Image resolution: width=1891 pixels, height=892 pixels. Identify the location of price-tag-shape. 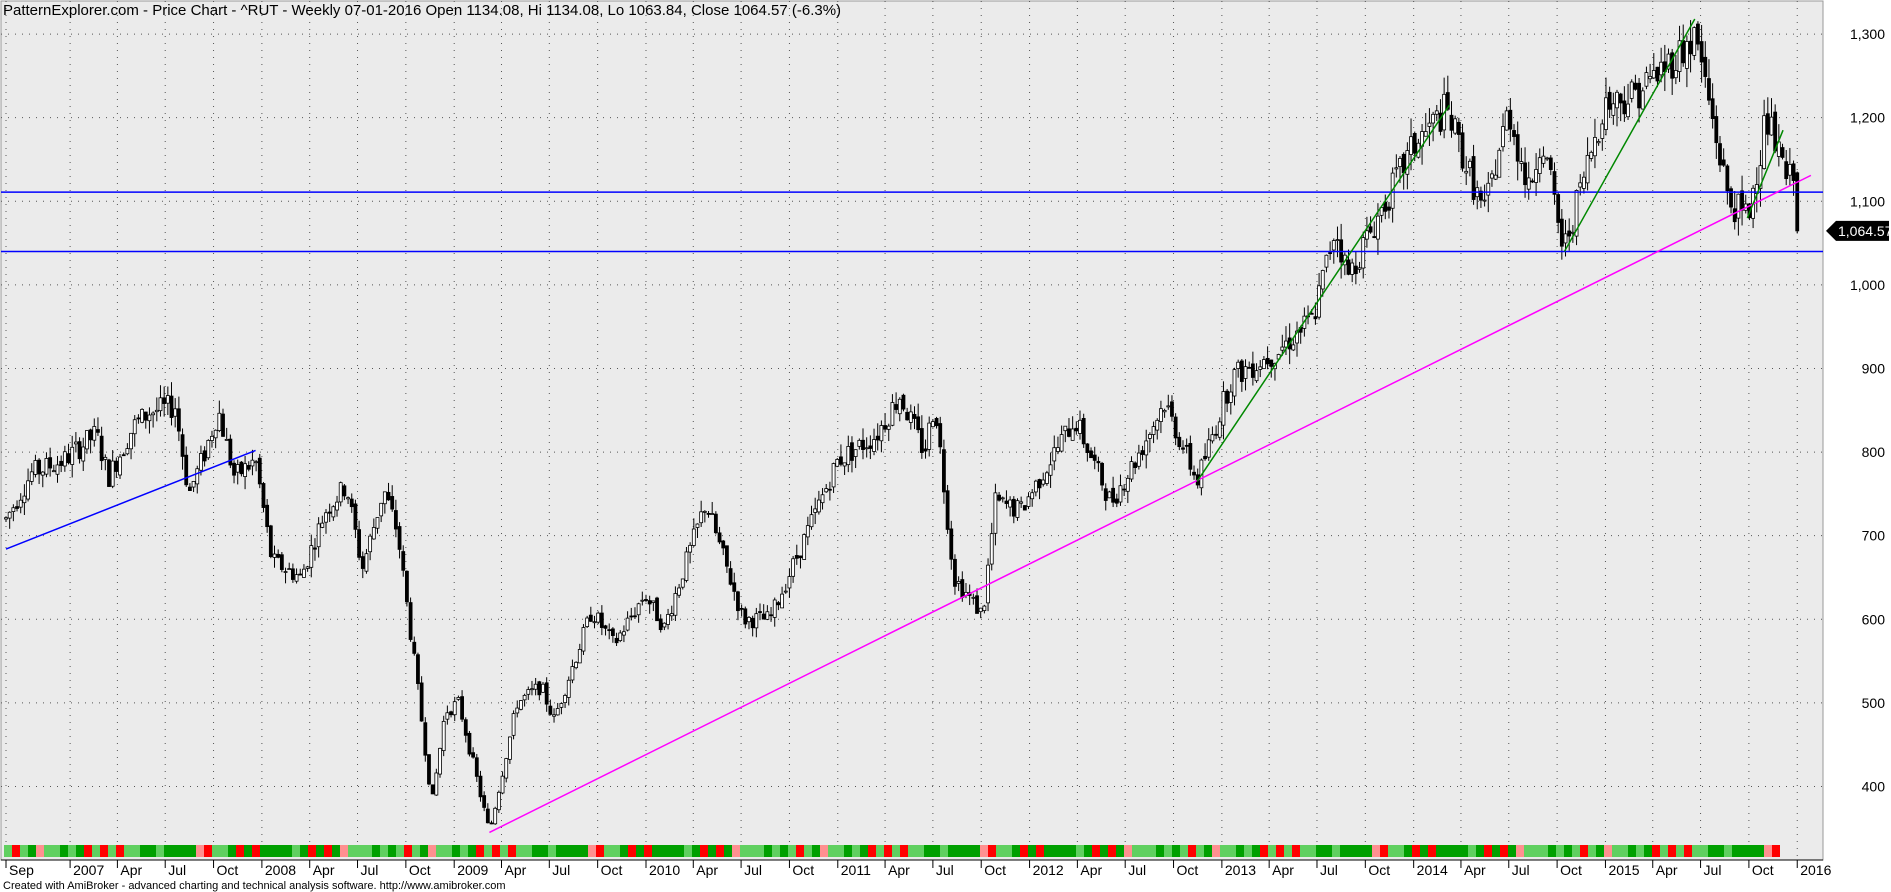
(1857, 230).